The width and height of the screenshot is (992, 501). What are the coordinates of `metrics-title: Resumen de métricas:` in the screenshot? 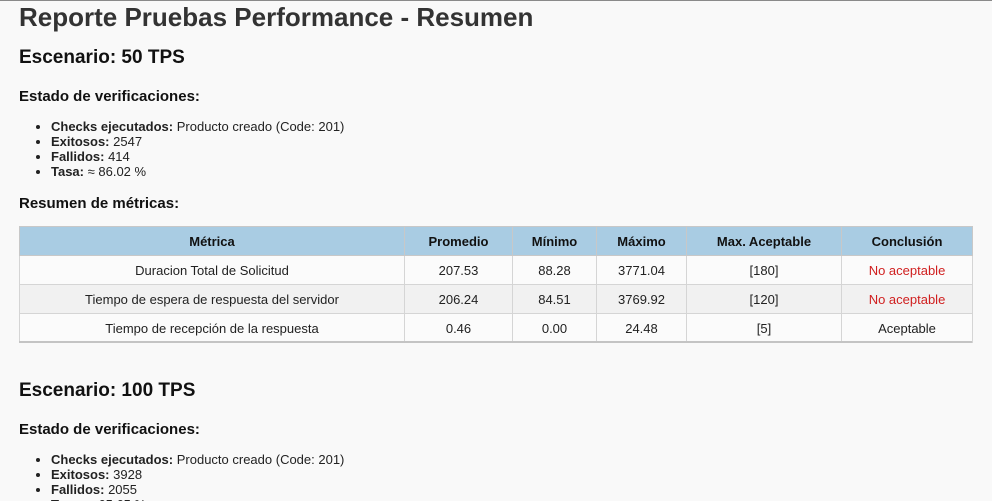 It's located at (99, 203).